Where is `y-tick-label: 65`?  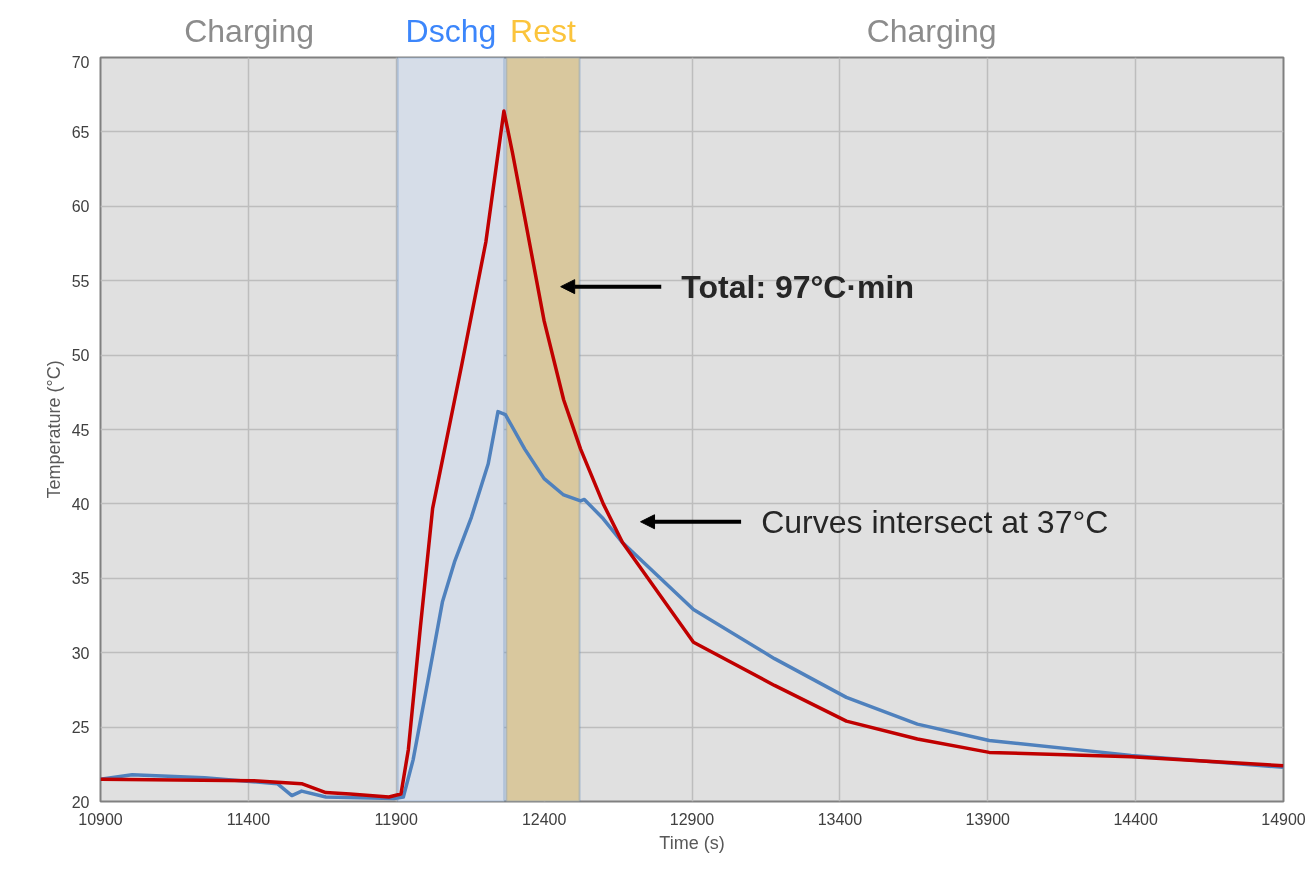 y-tick-label: 65 is located at coordinates (80, 132).